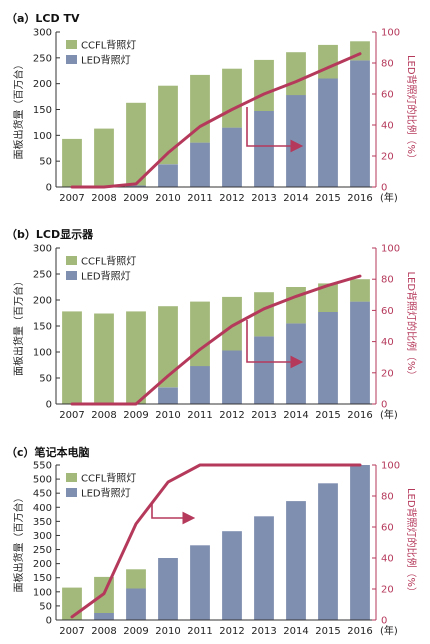 Image resolution: width=430 pixels, height=644 pixels. I want to click on y-tick-label: 550, so click(42, 466).